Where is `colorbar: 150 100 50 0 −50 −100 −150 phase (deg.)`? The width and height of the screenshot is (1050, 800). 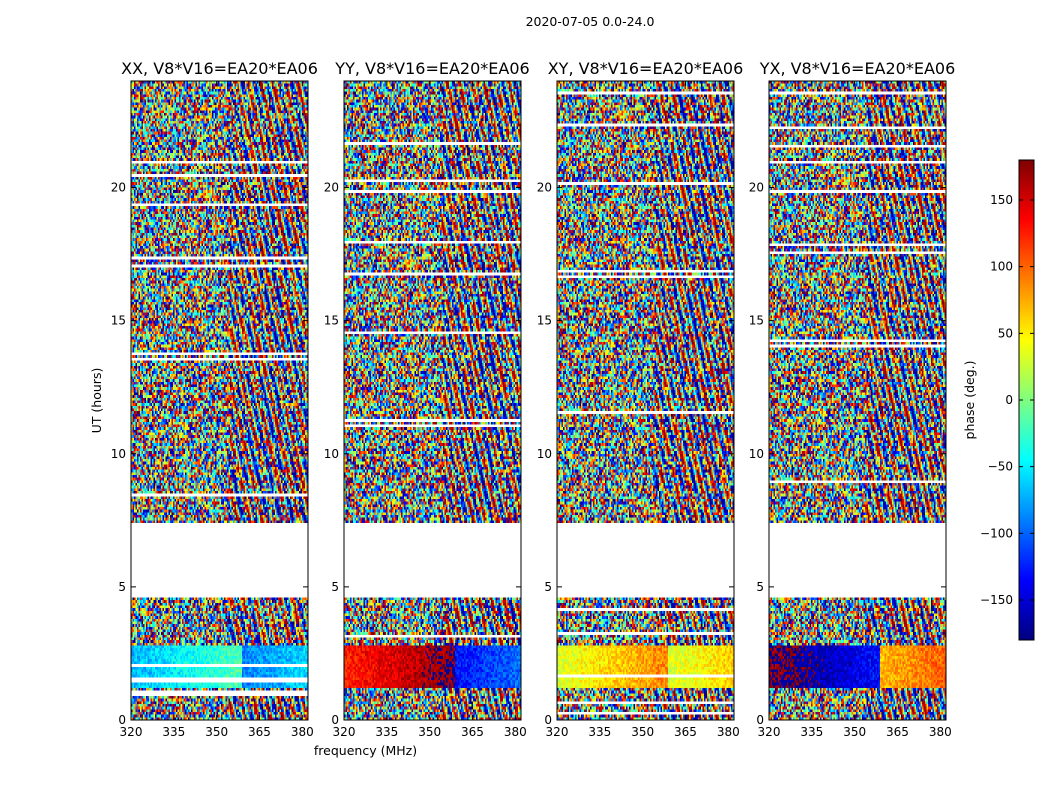
colorbar: 150 100 50 0 −50 −100 −150 phase (deg.) is located at coordinates (998, 400).